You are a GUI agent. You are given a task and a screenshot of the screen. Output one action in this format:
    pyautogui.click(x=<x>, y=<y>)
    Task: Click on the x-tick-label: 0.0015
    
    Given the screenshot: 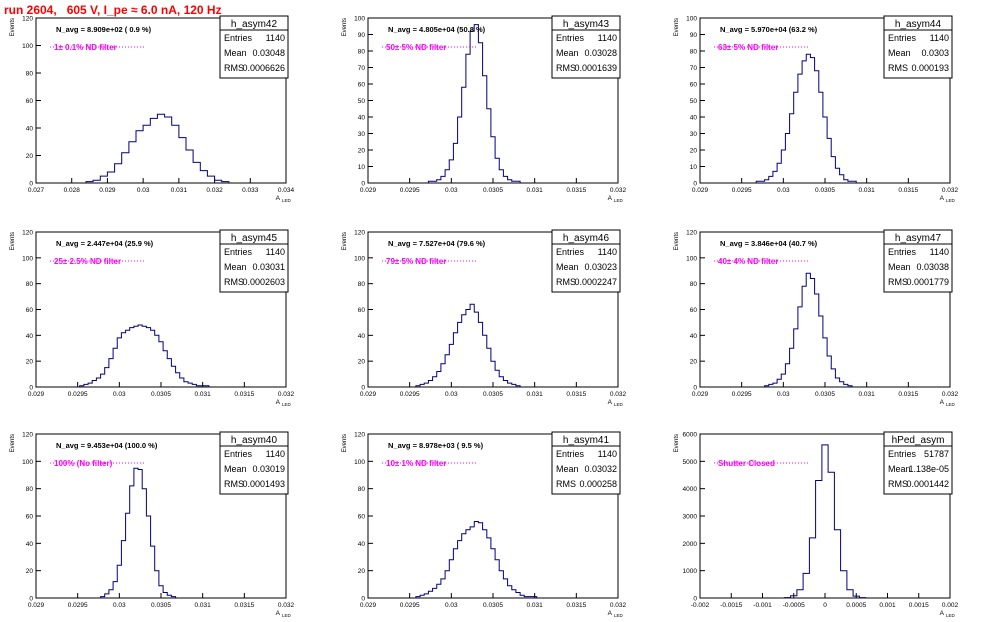 What is the action you would take?
    pyautogui.click(x=919, y=605)
    